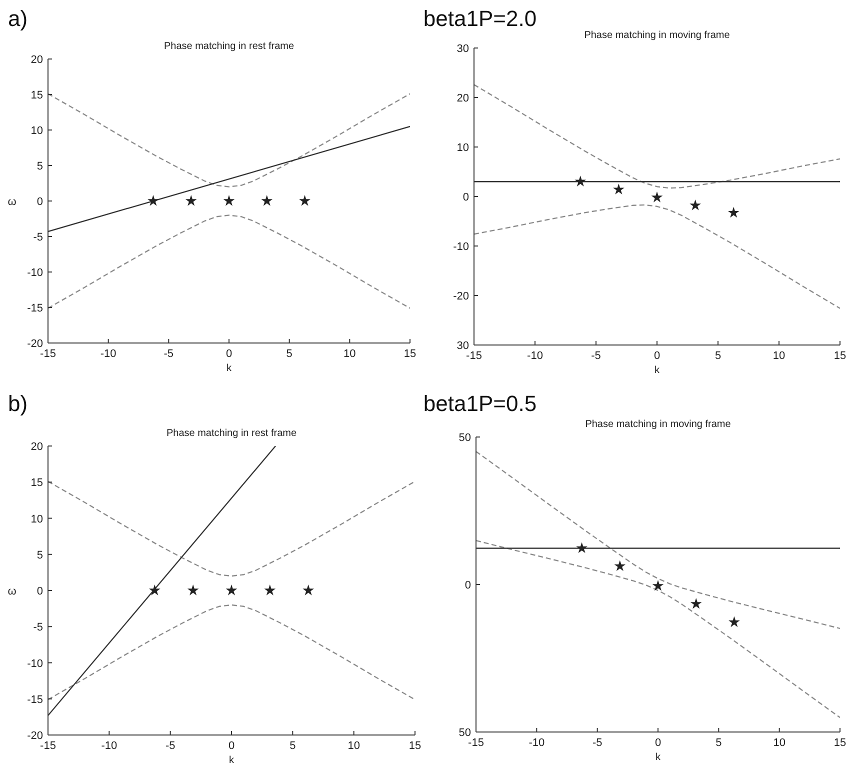 The width and height of the screenshot is (861, 772). I want to click on text: a), so click(18, 18).